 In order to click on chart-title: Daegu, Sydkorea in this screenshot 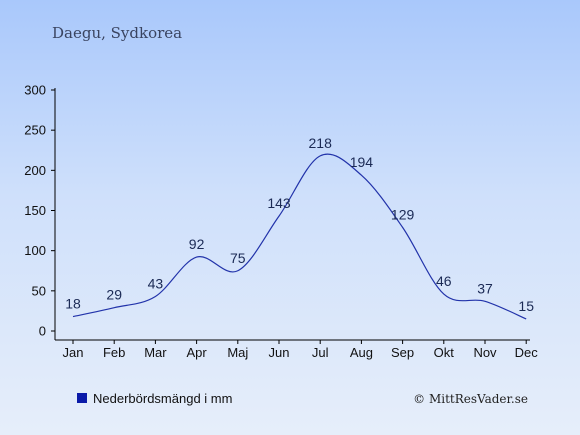, I will do `click(117, 33)`.